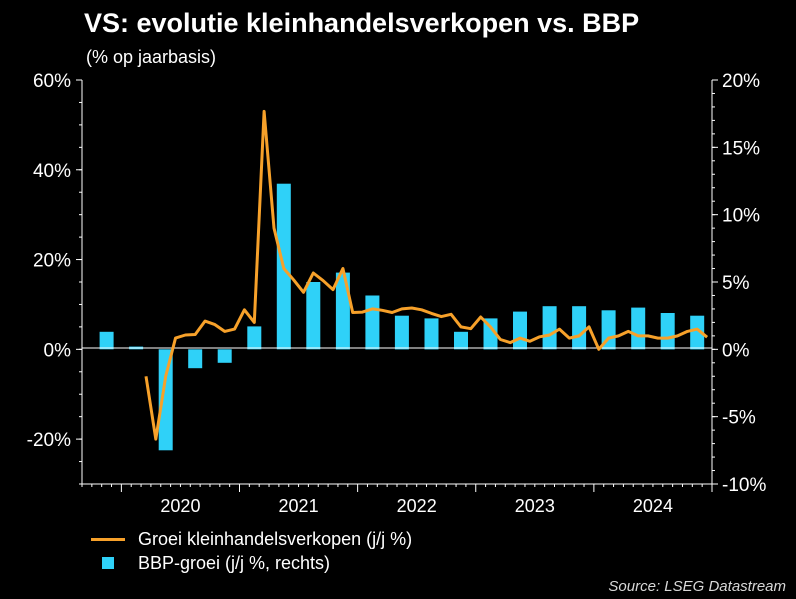  I want to click on y-right-tick-label: 0%, so click(736, 350).